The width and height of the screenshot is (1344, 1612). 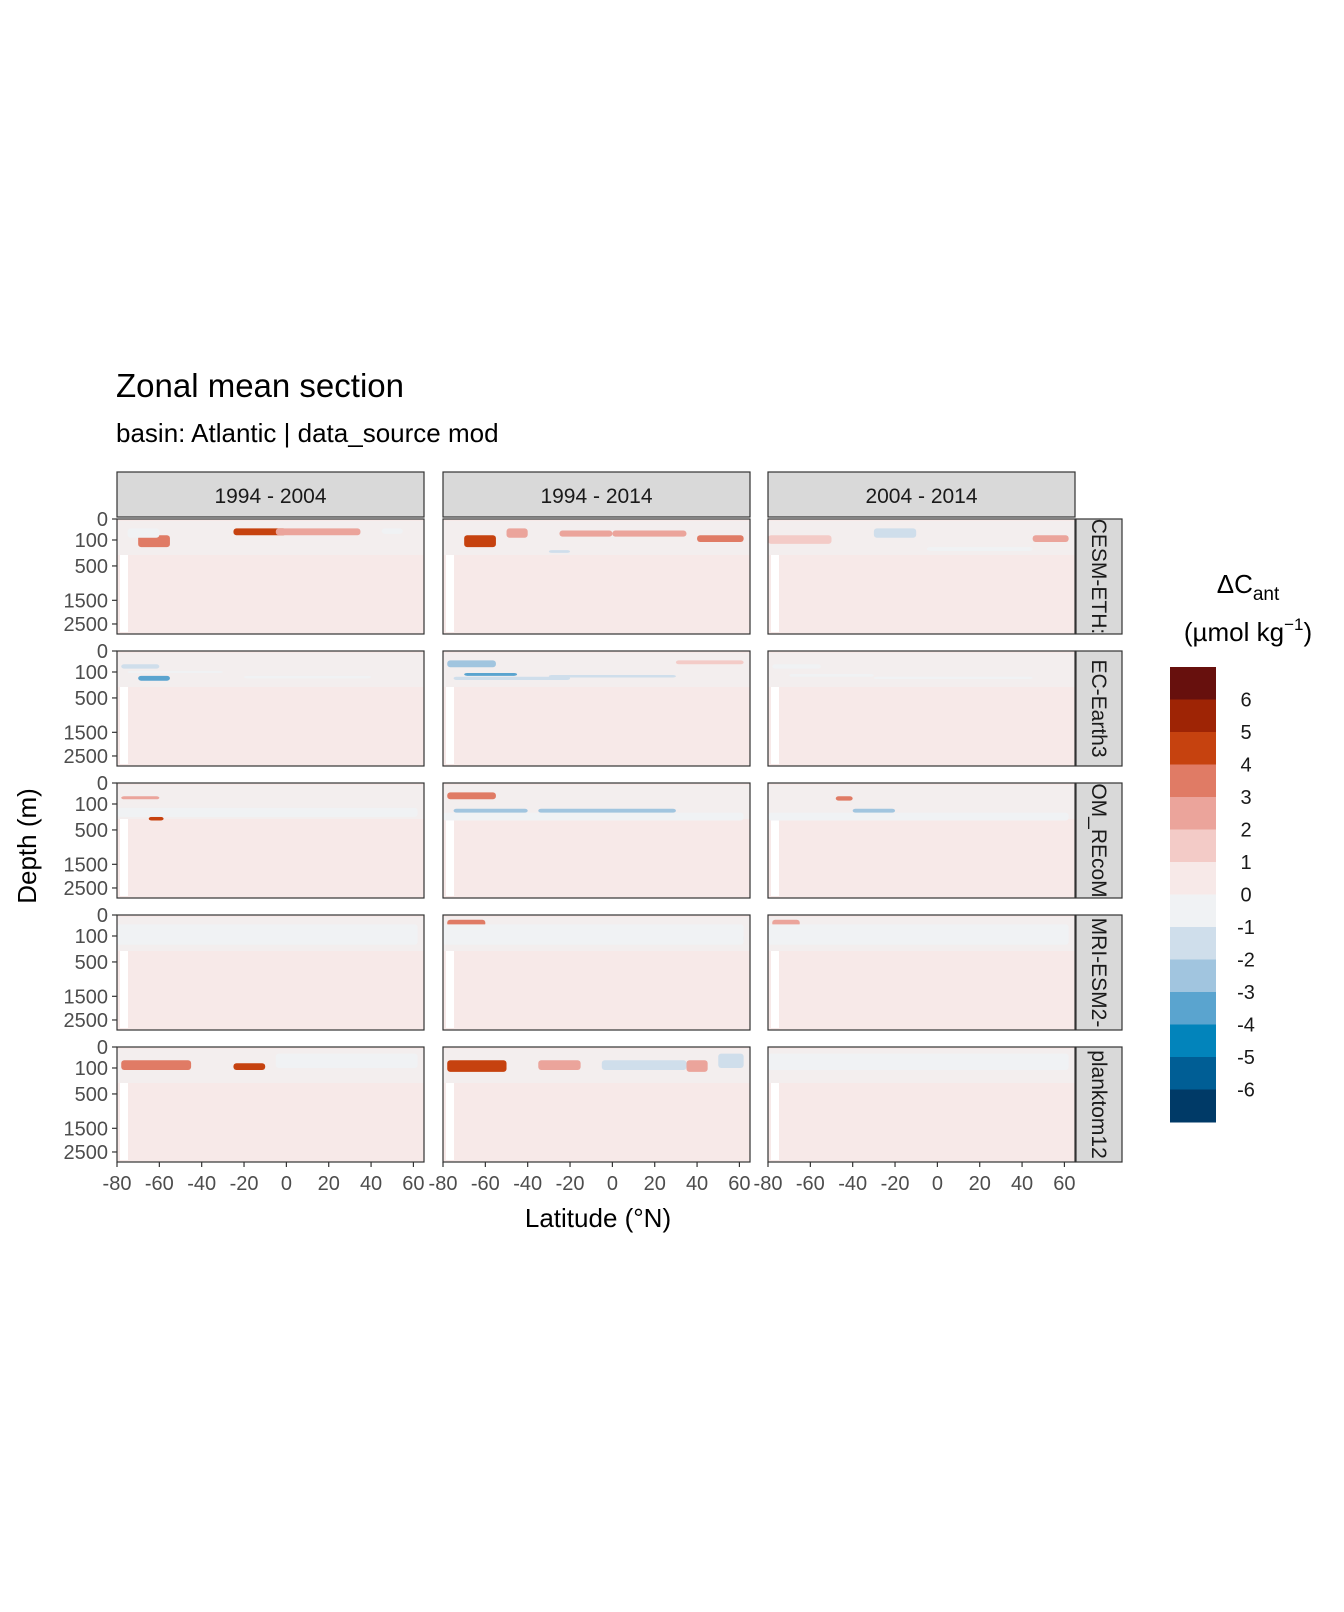 I want to click on row-strip-label: EC-Earth3, so click(x=1098, y=708).